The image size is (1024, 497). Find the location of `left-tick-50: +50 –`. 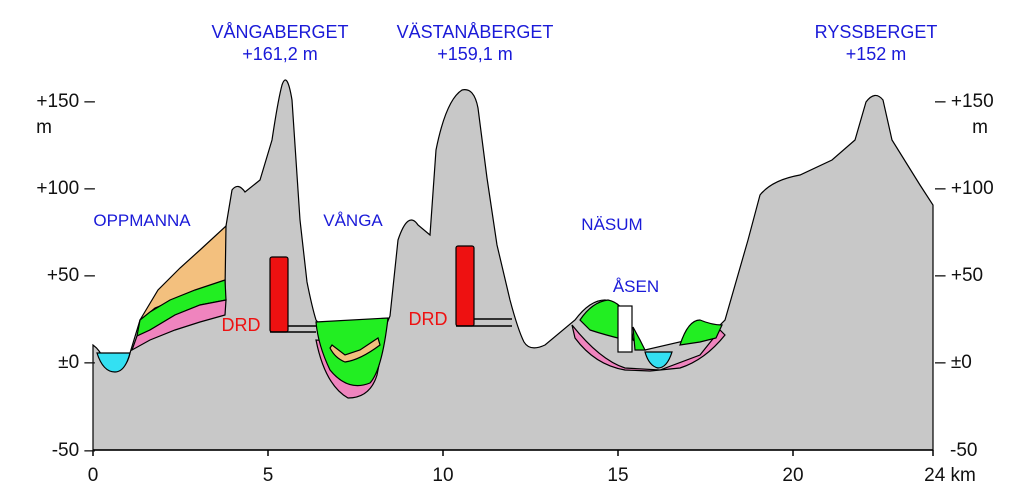

left-tick-50: +50 – is located at coordinates (71, 275).